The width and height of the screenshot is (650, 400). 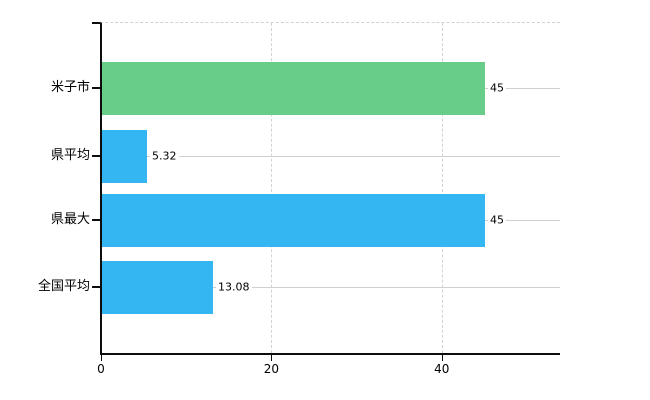 I want to click on bar-value-label: 13.08, so click(x=234, y=287).